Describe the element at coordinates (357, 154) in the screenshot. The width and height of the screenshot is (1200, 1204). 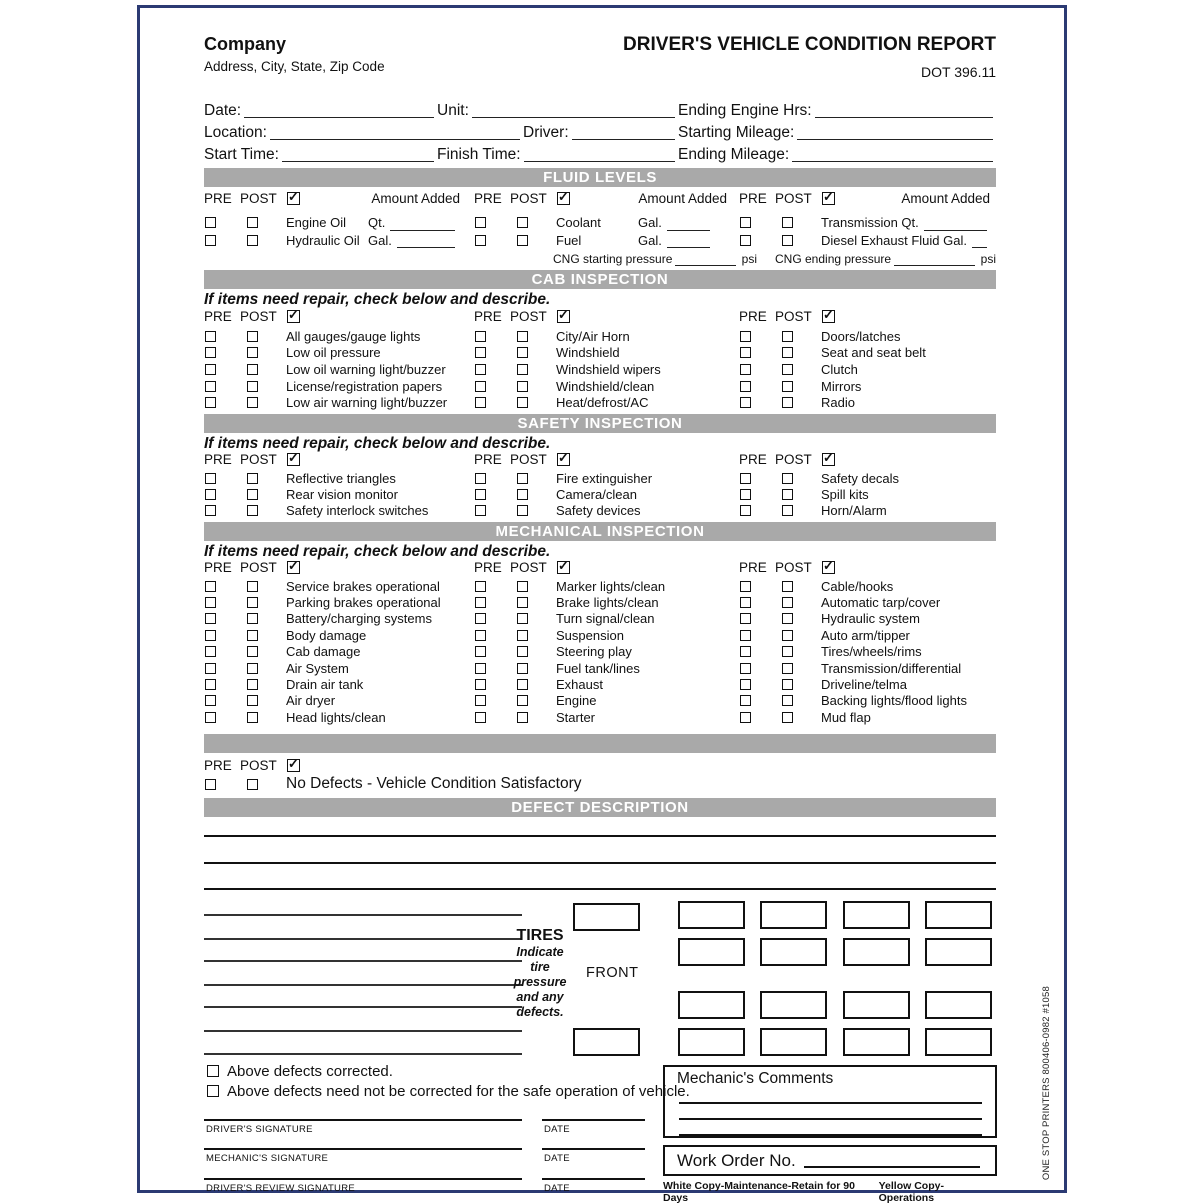
I see `start-time-input-line` at that location.